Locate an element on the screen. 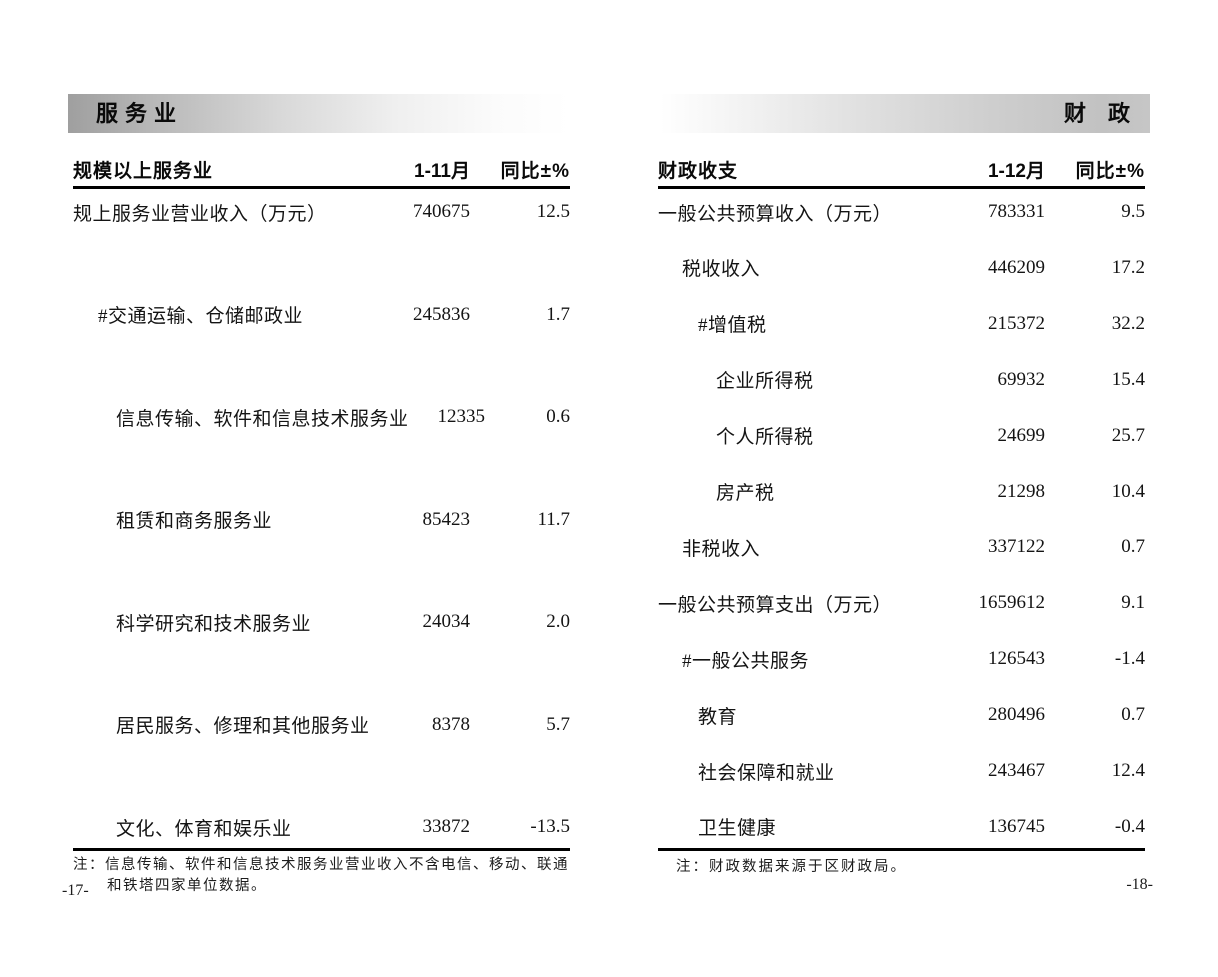  row-yoy: 12.5 is located at coordinates (553, 211).